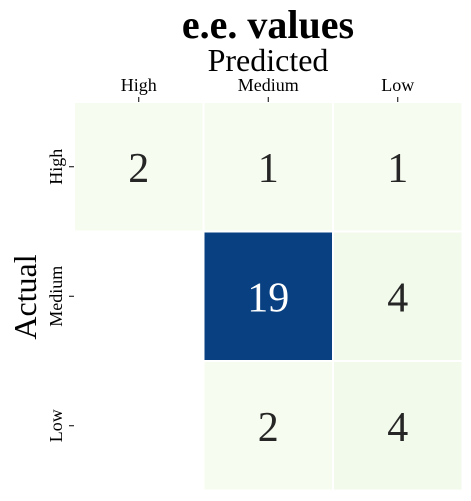 The image size is (471, 501). What do you see at coordinates (268, 60) in the screenshot?
I see `x-axis-label: Predicted` at bounding box center [268, 60].